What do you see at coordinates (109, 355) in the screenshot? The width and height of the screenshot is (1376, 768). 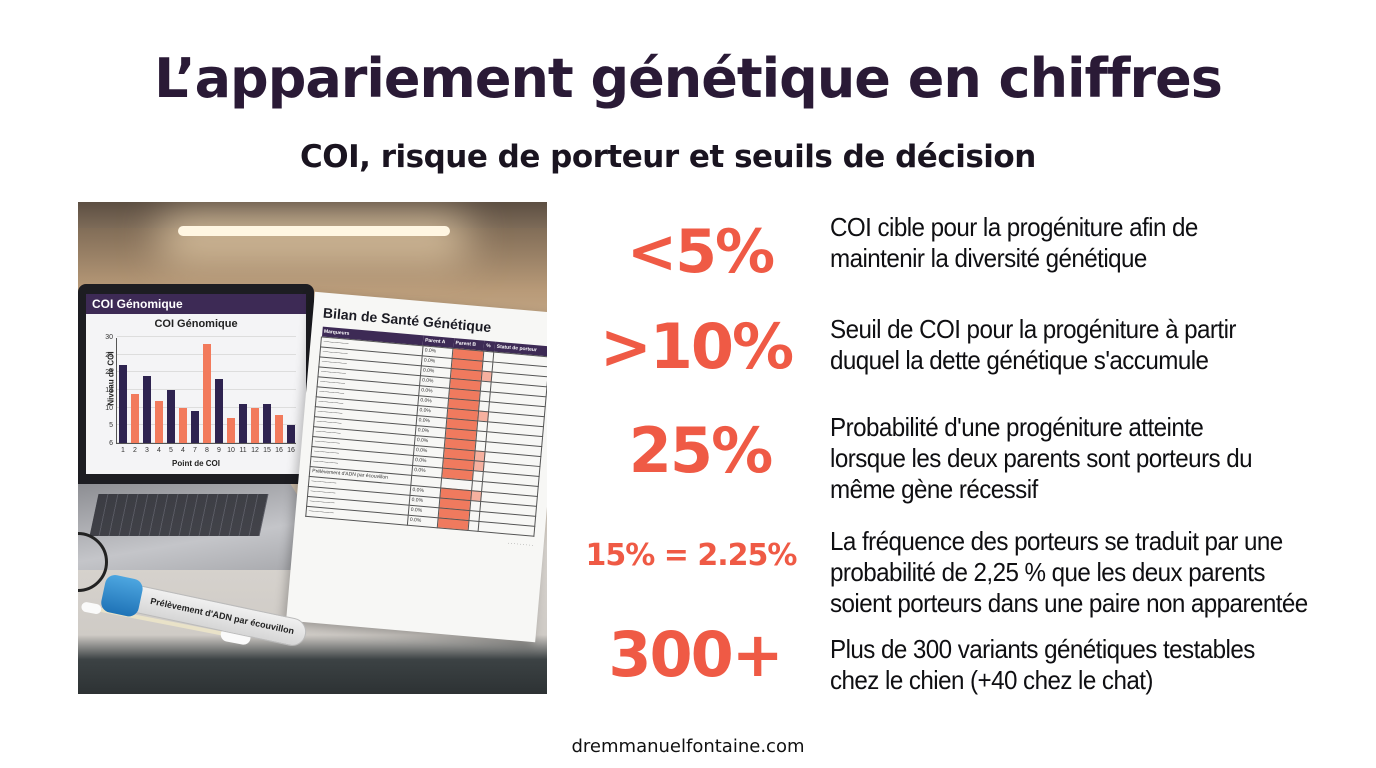 I see `y-tick: 25` at bounding box center [109, 355].